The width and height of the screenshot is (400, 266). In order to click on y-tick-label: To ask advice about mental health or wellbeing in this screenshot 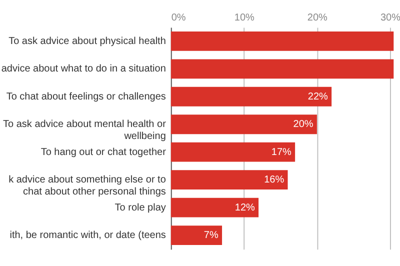, I will do `click(85, 130)`.